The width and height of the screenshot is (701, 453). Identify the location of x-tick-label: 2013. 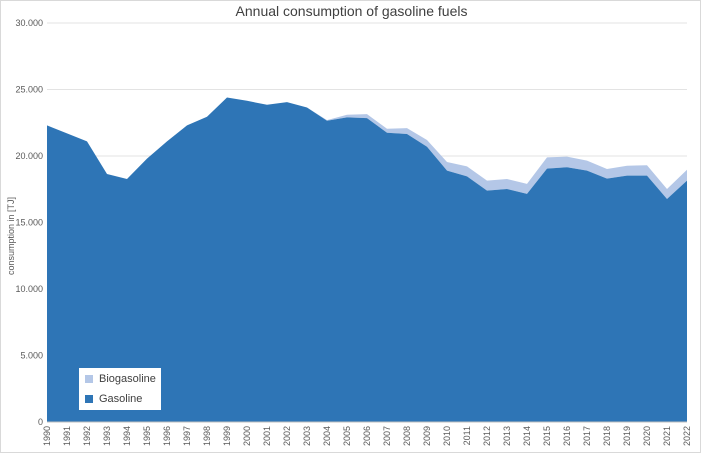
(507, 436).